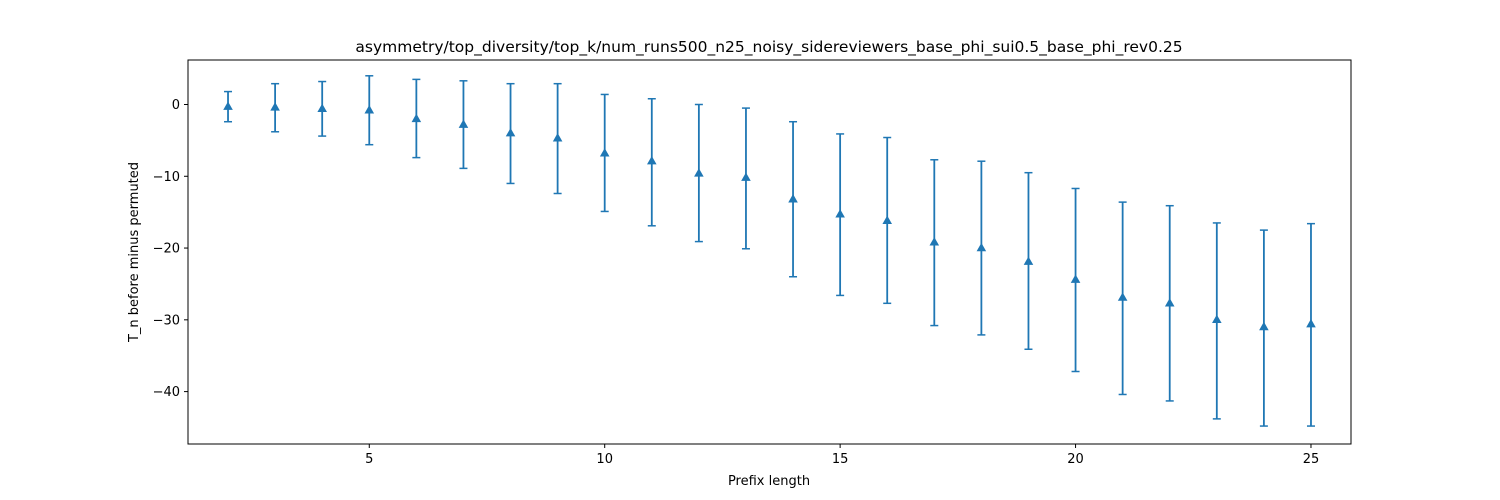 Image resolution: width=1500 pixels, height=500 pixels. I want to click on y-tick-label: −30, so click(166, 320).